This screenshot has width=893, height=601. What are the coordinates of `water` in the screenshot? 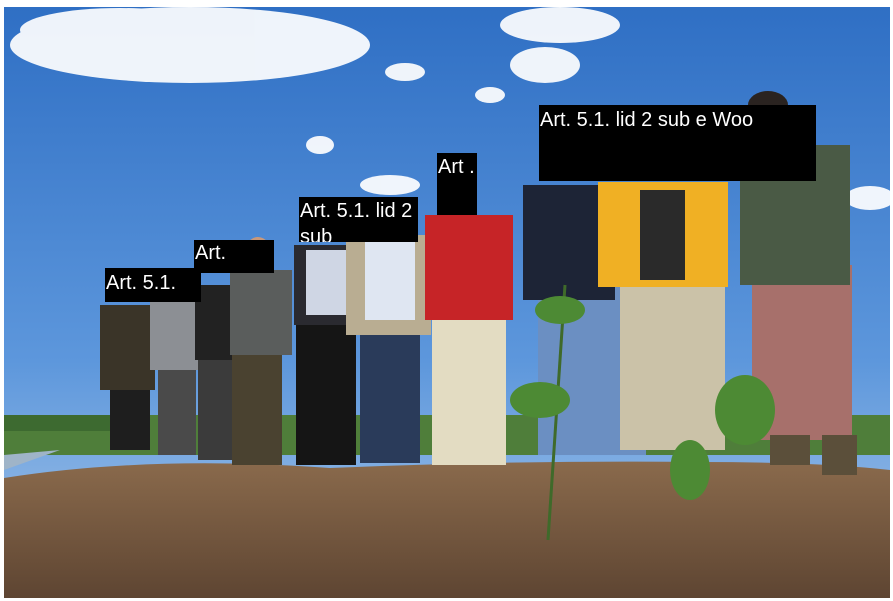 It's located at (32, 460).